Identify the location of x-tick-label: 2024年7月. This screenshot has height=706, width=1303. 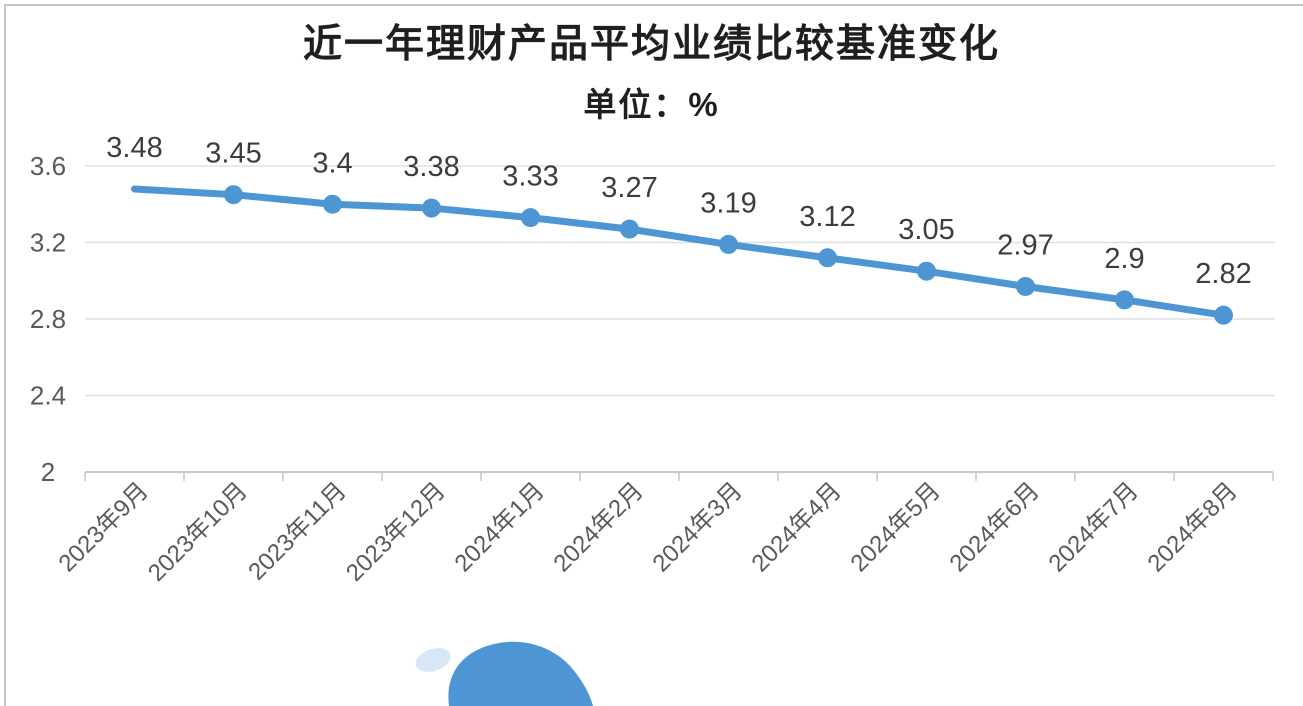
(1094, 527).